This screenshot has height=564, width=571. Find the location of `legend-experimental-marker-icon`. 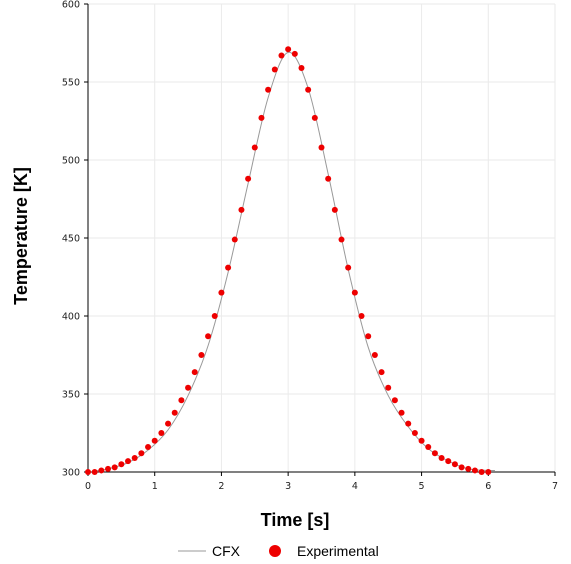

legend-experimental-marker-icon is located at coordinates (275, 551).